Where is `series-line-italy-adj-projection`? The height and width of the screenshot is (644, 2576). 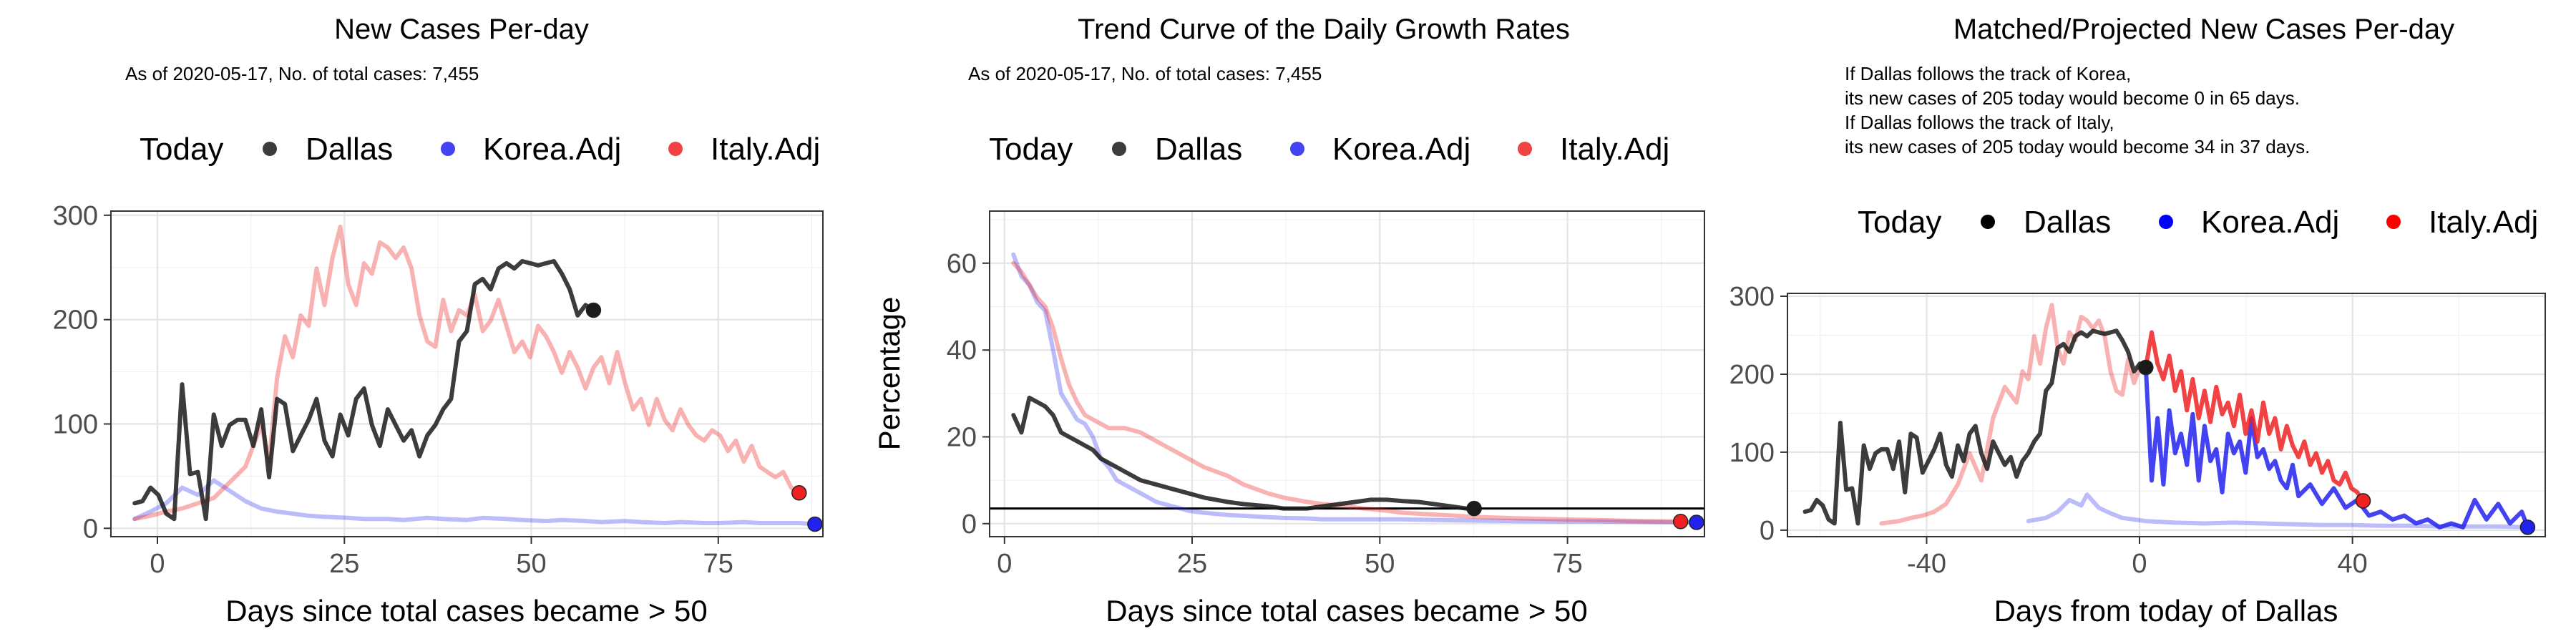 series-line-italy-adj-projection is located at coordinates (2254, 416).